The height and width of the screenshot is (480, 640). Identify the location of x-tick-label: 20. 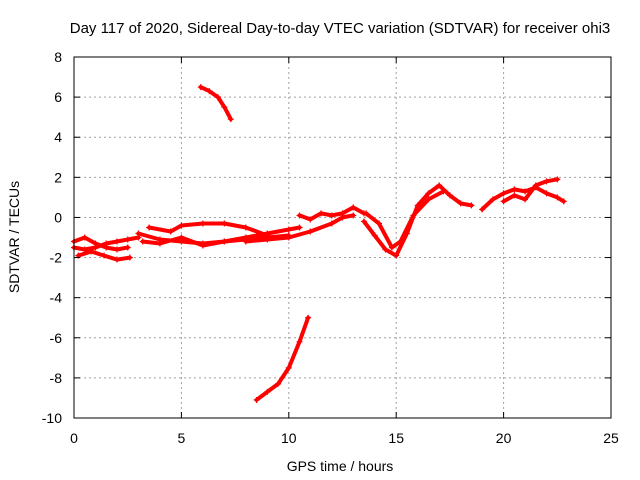
(504, 438).